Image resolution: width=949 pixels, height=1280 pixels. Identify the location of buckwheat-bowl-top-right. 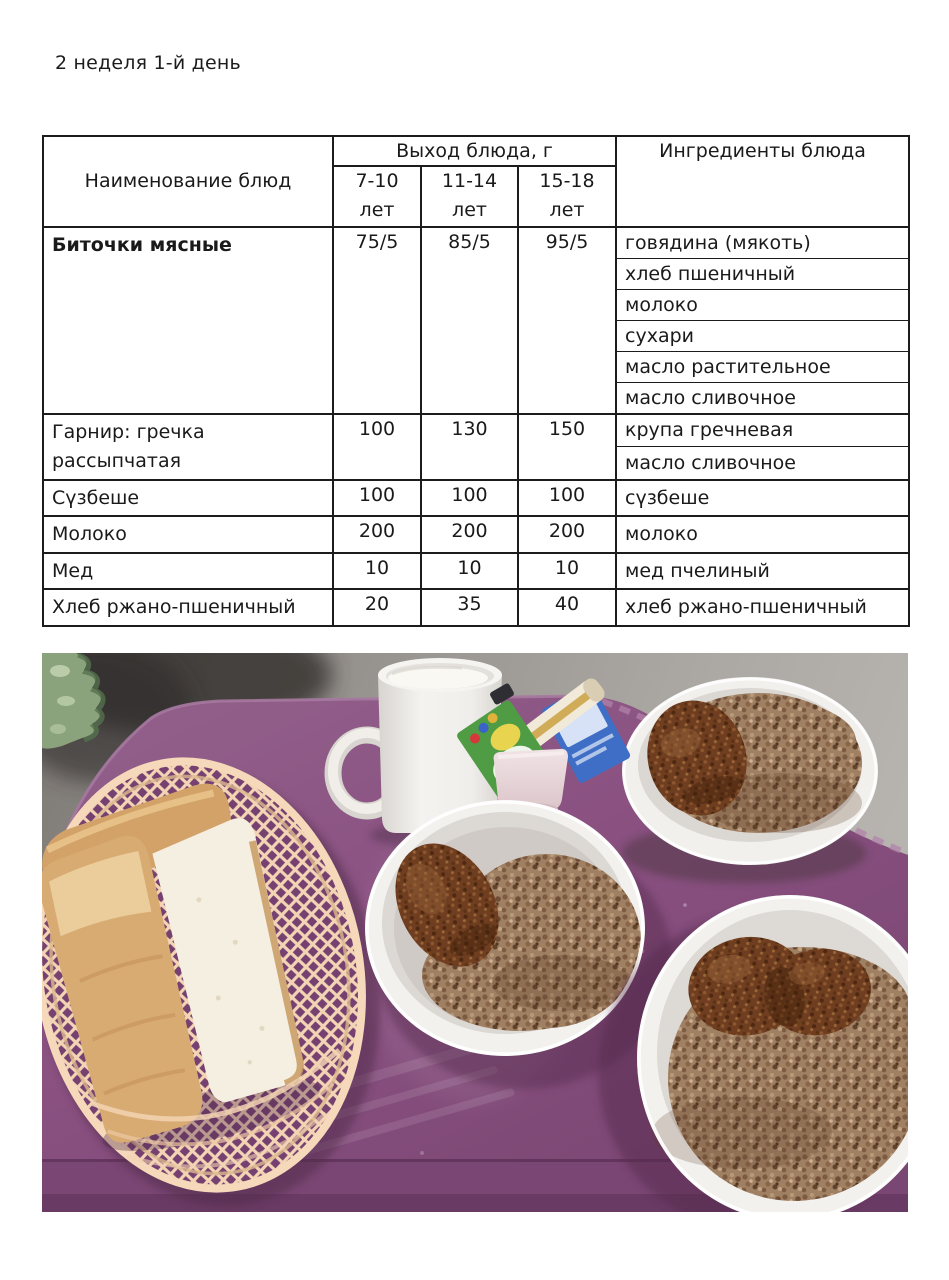
(750, 780).